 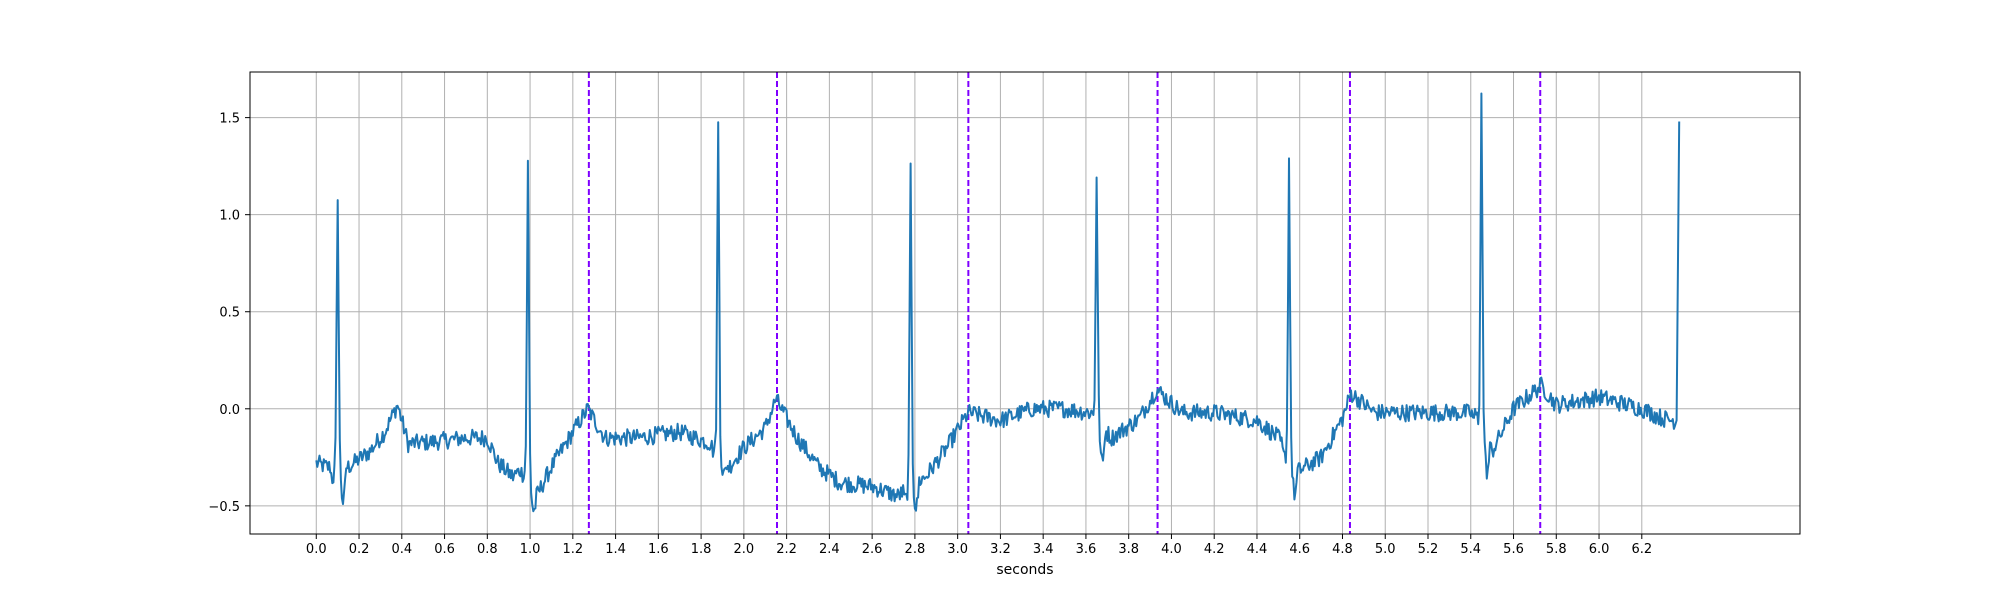 I want to click on y-tick-label: 0.0, so click(x=229, y=410).